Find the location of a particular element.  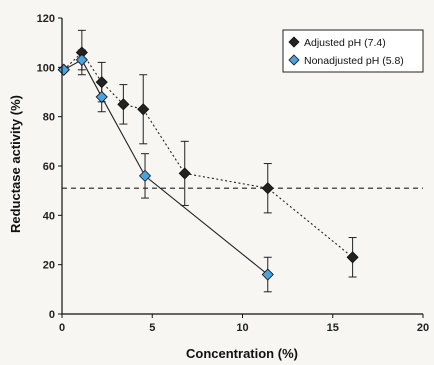

x-tick-label: 10 is located at coordinates (242, 328).